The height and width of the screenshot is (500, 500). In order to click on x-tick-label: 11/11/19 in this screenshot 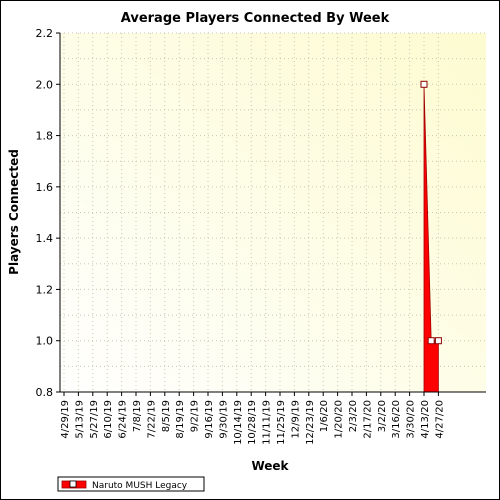, I will do `click(267, 422)`.